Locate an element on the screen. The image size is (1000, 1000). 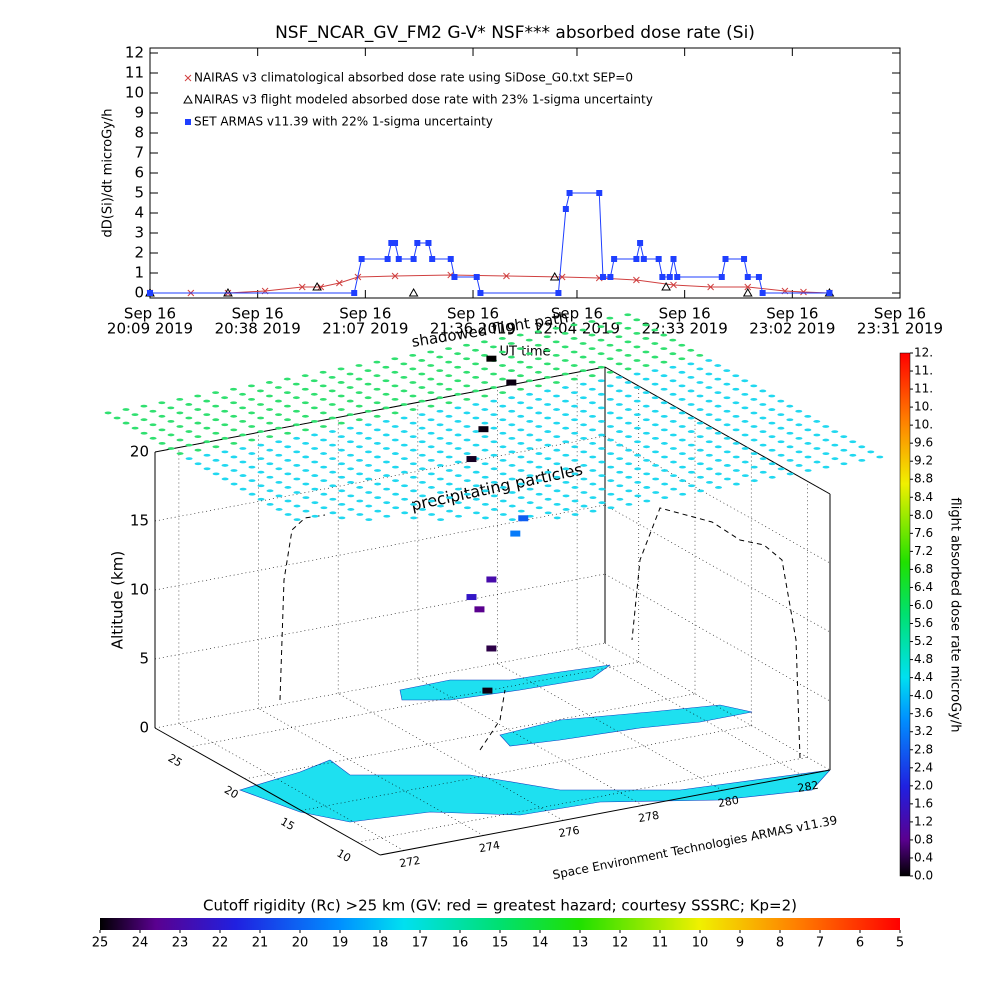
colorbar-tick-label: 7 is located at coordinates (820, 943).